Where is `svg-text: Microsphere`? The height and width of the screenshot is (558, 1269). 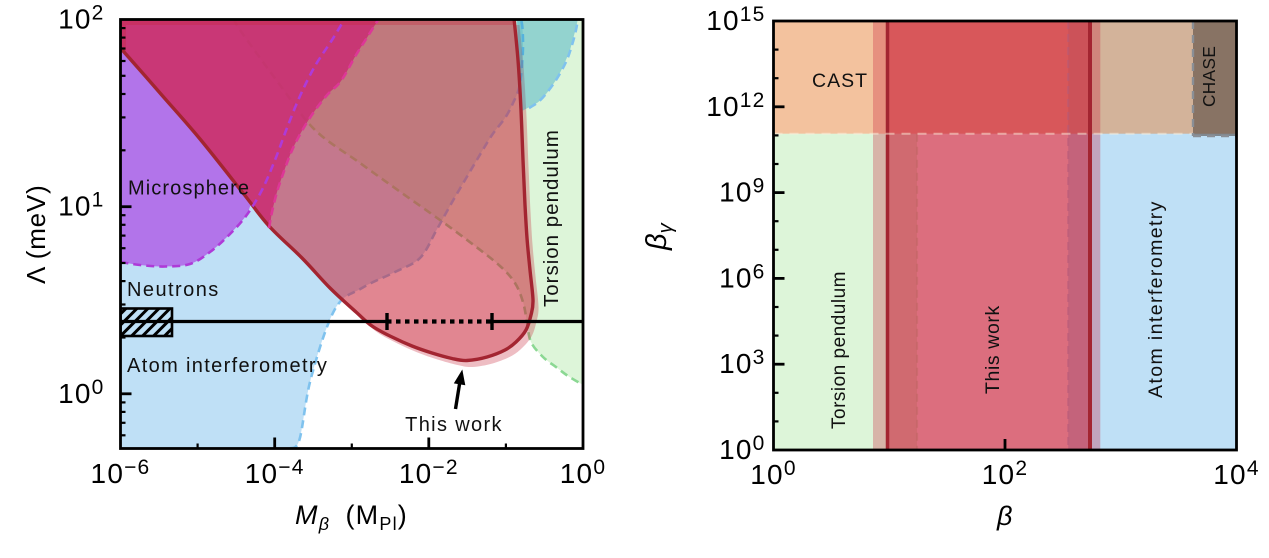
svg-text: Microsphere is located at coordinates (189, 189).